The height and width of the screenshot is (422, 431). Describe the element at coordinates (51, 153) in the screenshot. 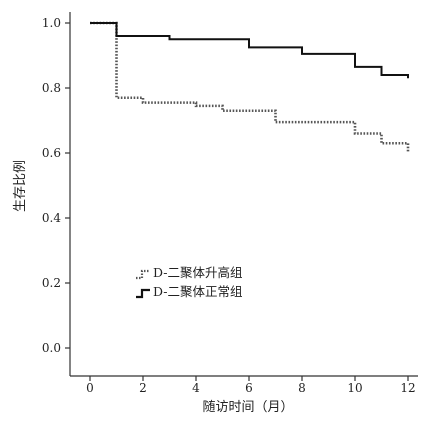

I see `y-tick-label: 0.6` at that location.